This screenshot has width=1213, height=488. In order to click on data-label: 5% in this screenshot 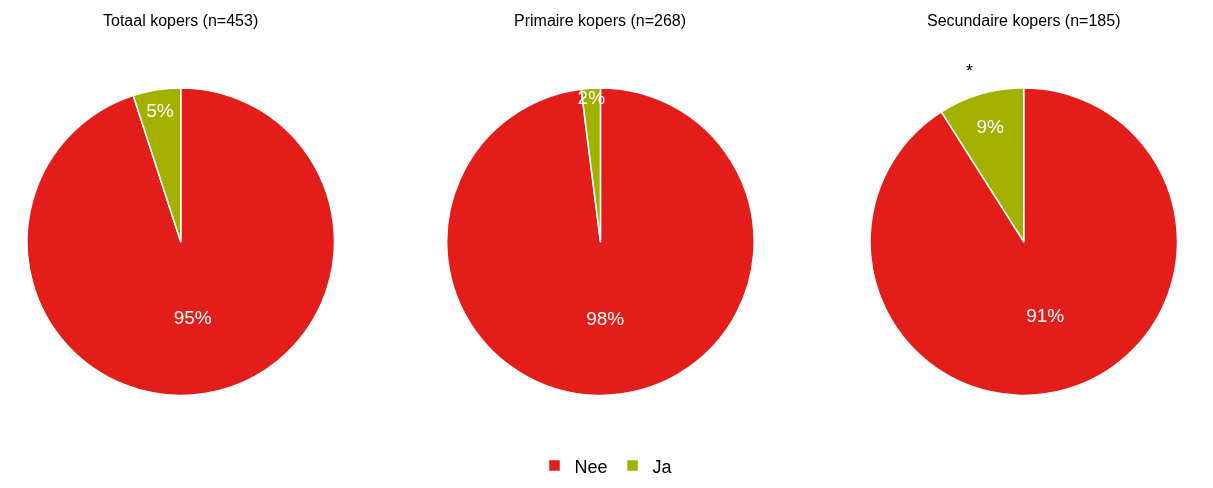, I will do `click(160, 110)`.